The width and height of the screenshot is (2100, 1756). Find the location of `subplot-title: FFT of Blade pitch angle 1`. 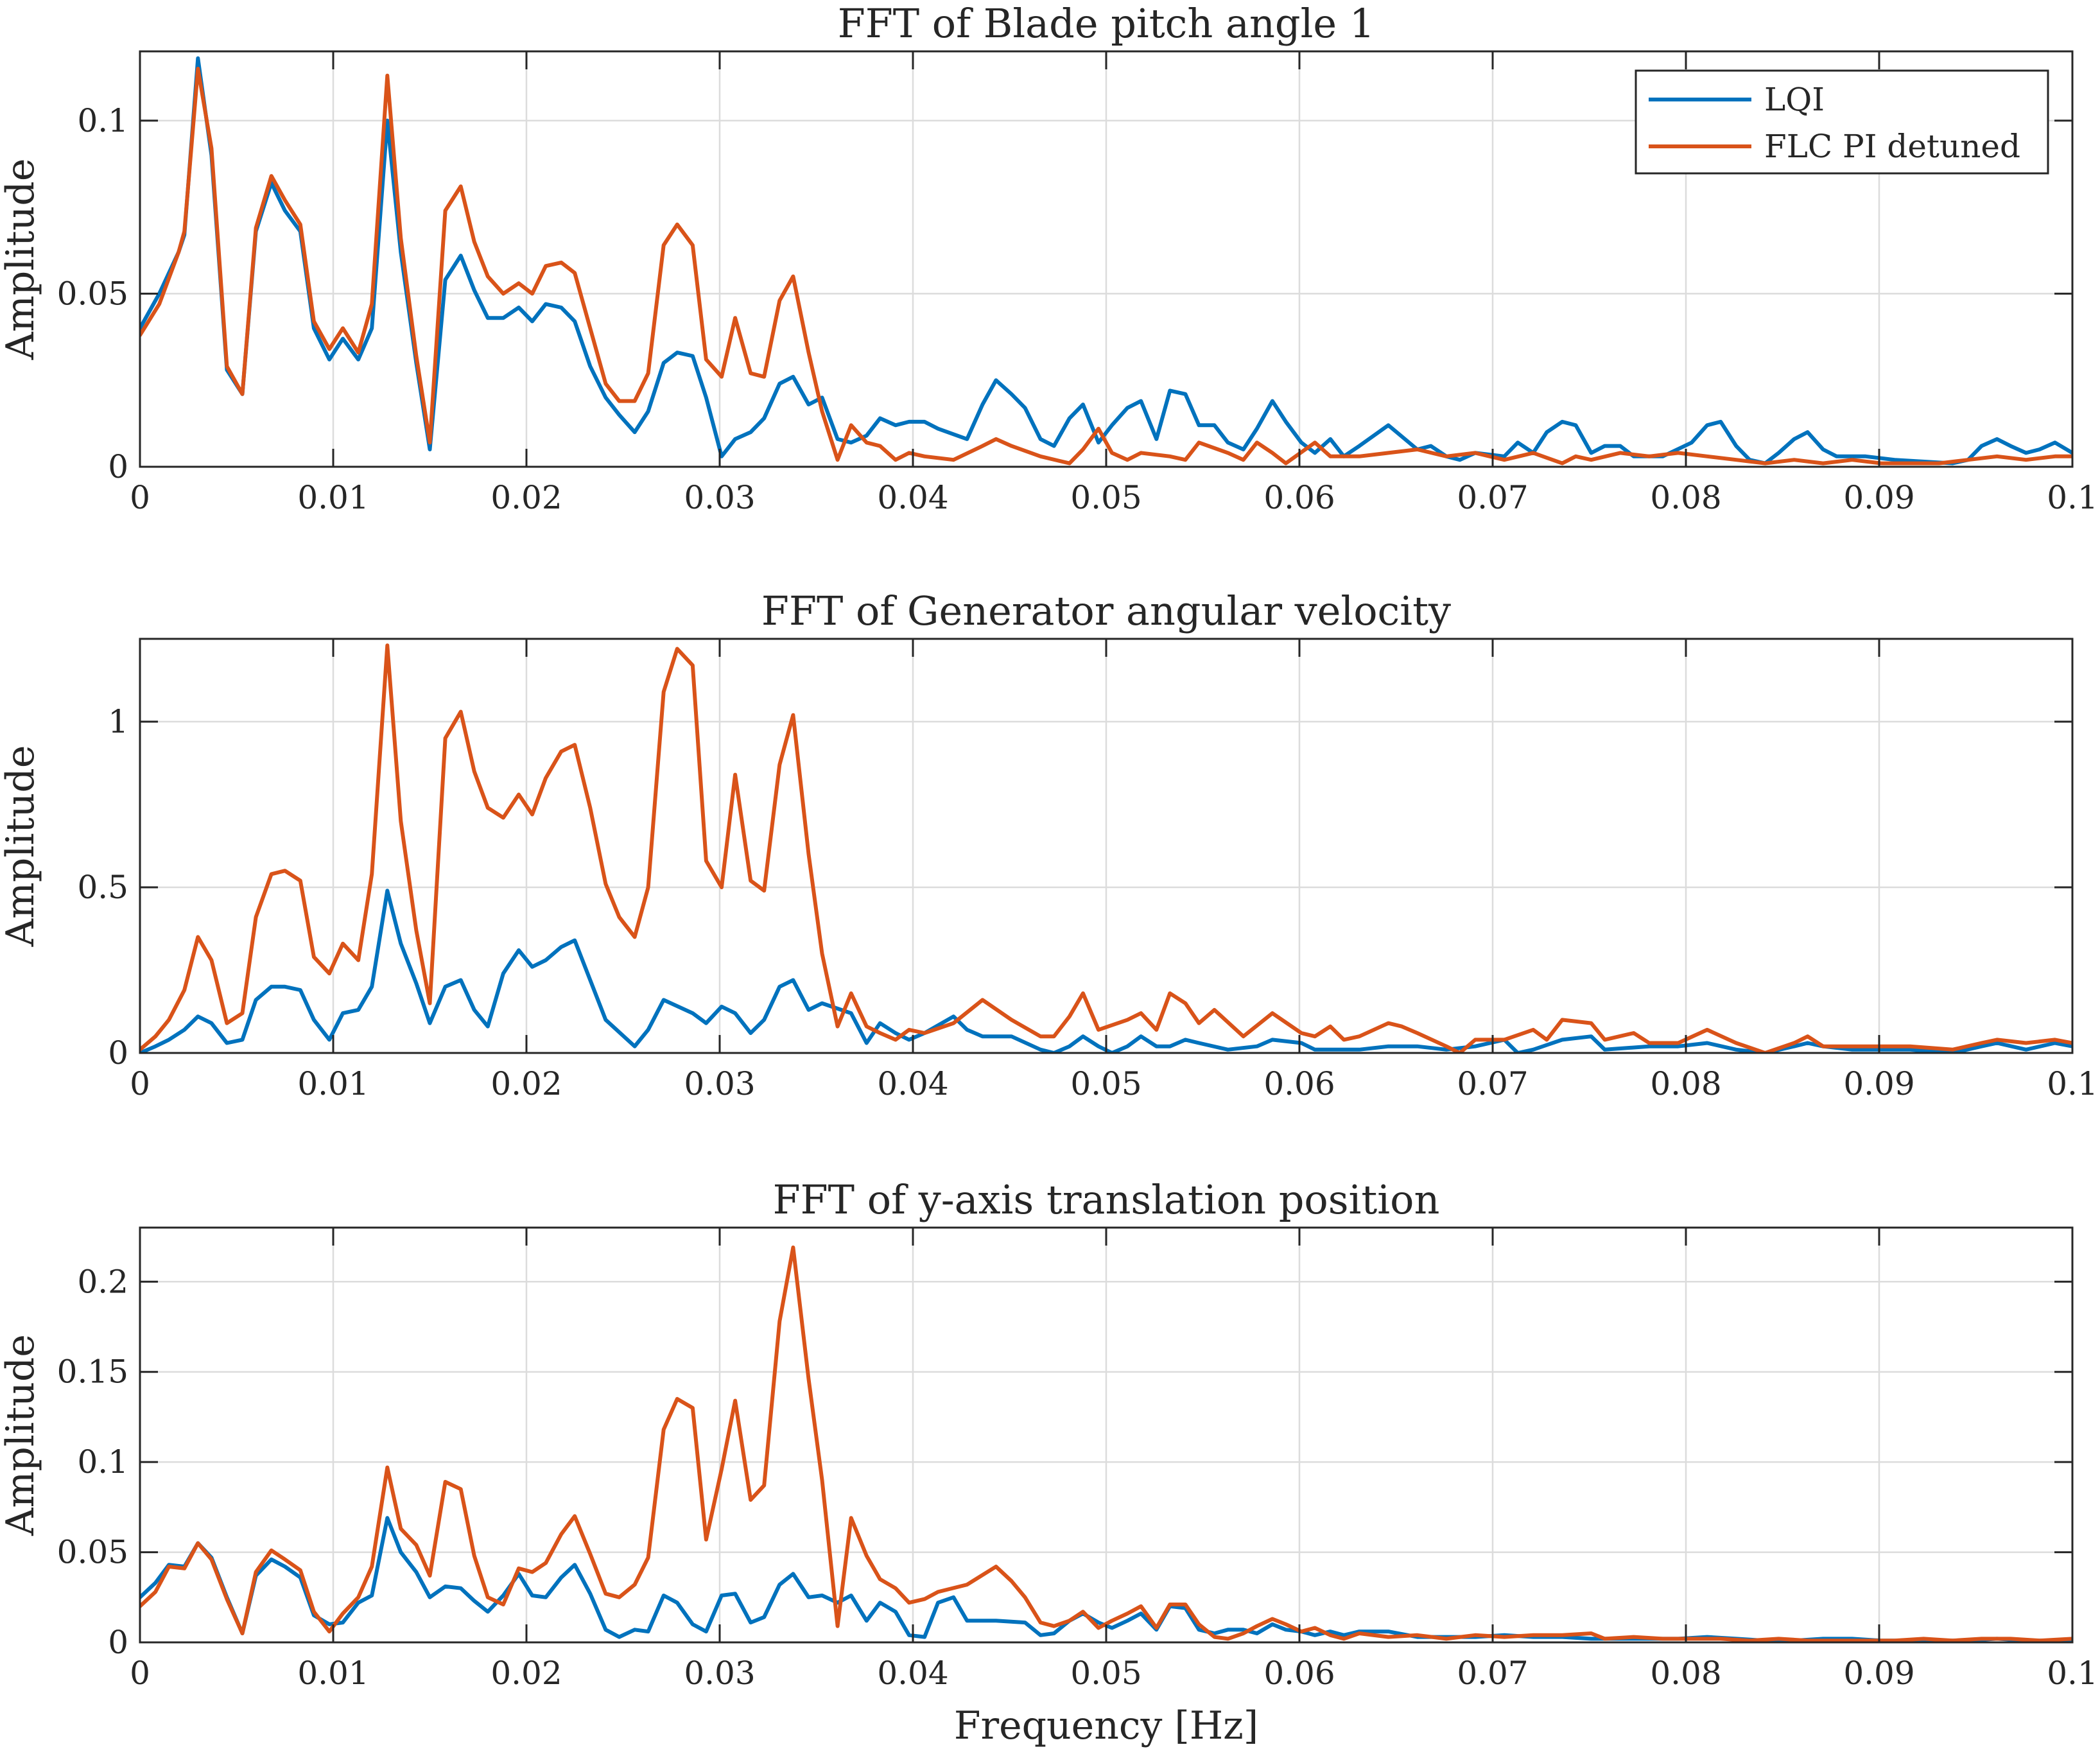

subplot-title: FFT of Blade pitch angle 1 is located at coordinates (1106, 23).